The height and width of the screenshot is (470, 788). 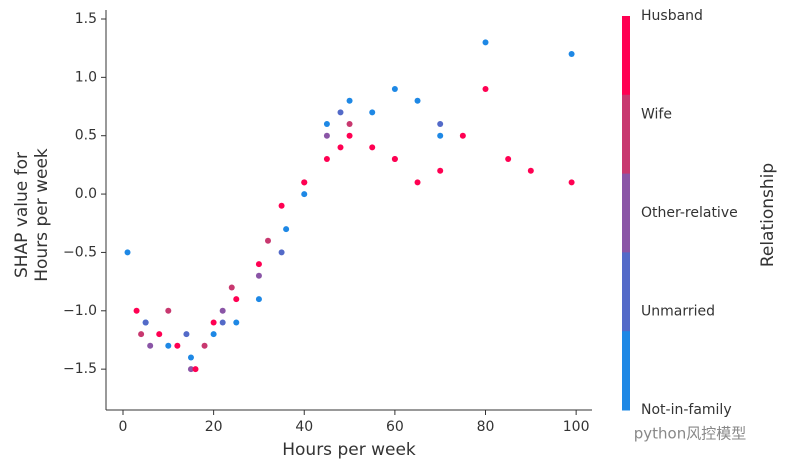 What do you see at coordinates (686, 410) in the screenshot?
I see `colorbar-tick-label: Not-in-family` at bounding box center [686, 410].